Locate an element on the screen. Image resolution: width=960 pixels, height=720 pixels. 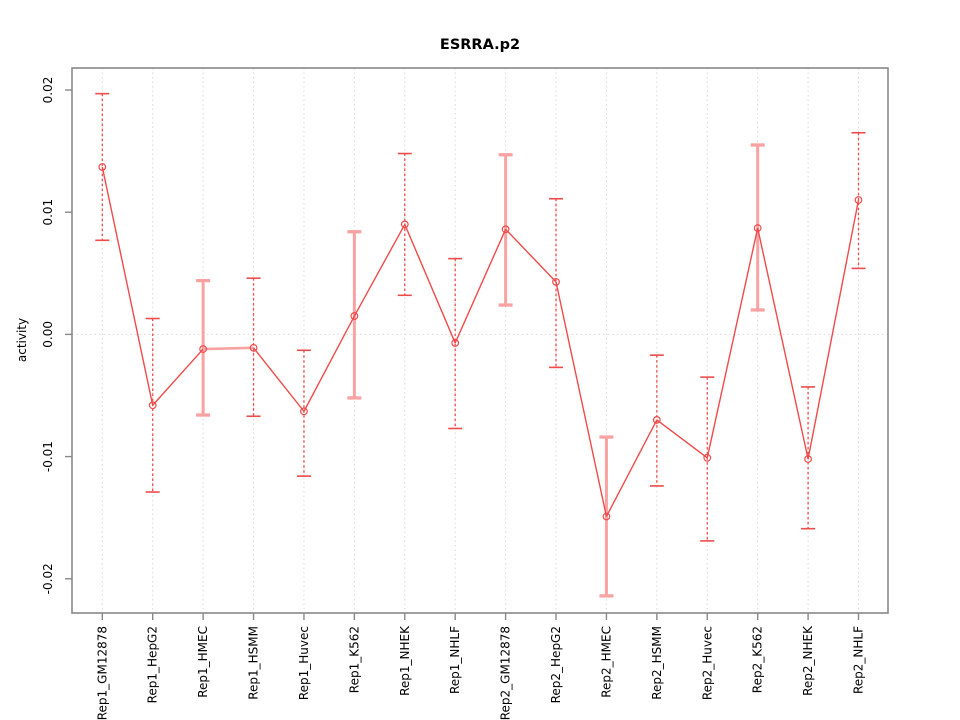
y-tick-label: 0.01 is located at coordinates (48, 212).